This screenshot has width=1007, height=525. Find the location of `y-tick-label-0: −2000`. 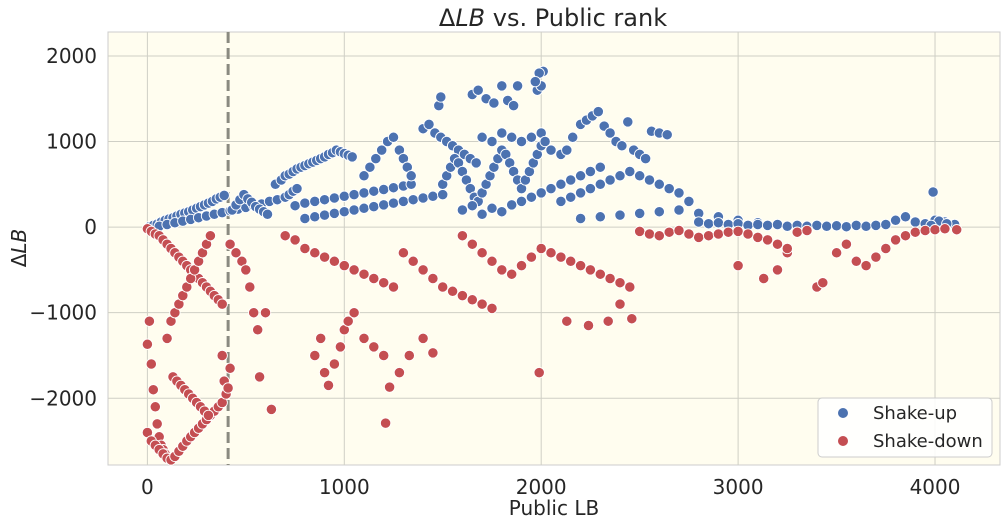

y-tick-label-0: −2000 is located at coordinates (63, 398).